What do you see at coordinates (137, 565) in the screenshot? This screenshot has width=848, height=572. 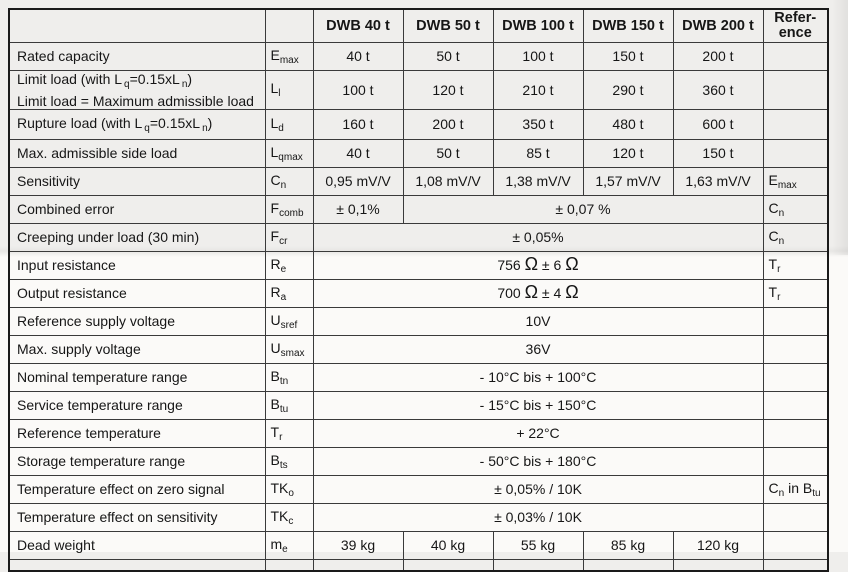 I see `row-label-empty` at bounding box center [137, 565].